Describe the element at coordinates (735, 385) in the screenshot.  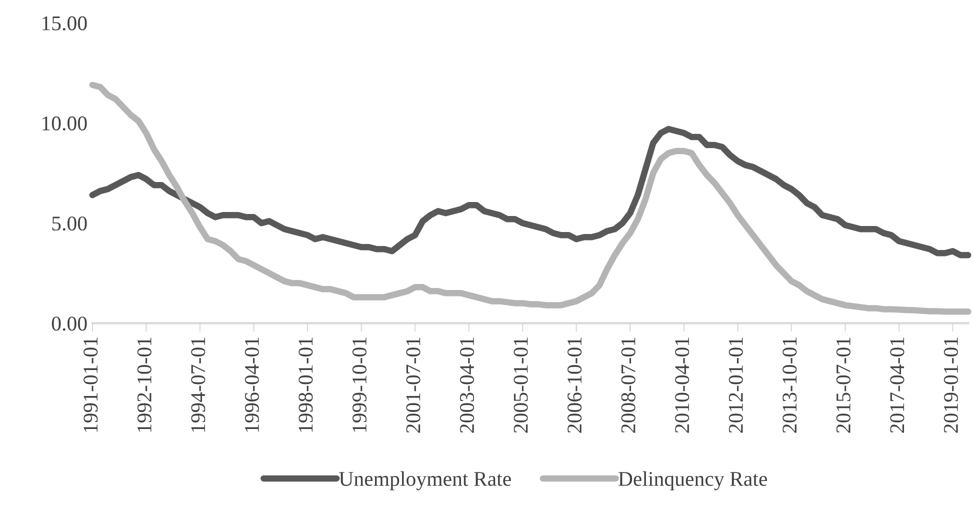
I see `x-tick-label: 2012-01-01` at that location.